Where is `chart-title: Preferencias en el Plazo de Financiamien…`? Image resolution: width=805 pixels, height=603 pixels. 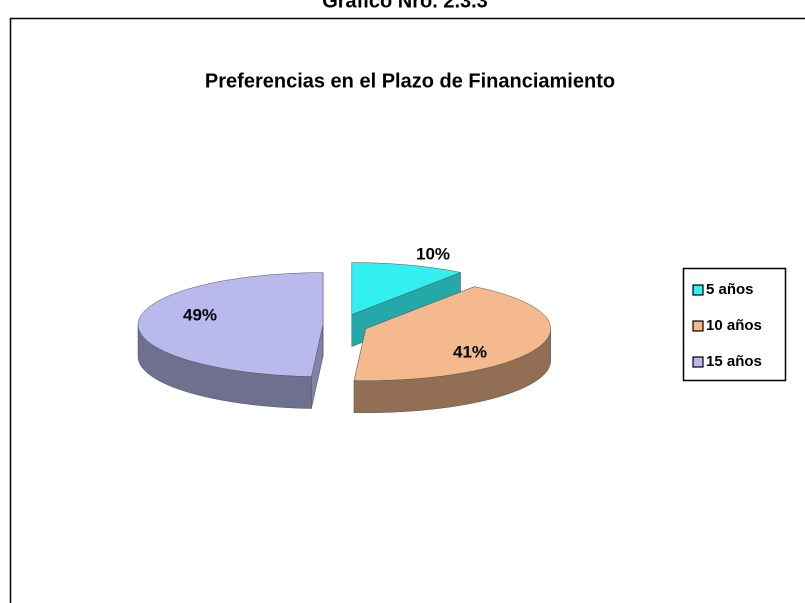 chart-title: Preferencias en el Plazo de Financiamien… is located at coordinates (410, 81).